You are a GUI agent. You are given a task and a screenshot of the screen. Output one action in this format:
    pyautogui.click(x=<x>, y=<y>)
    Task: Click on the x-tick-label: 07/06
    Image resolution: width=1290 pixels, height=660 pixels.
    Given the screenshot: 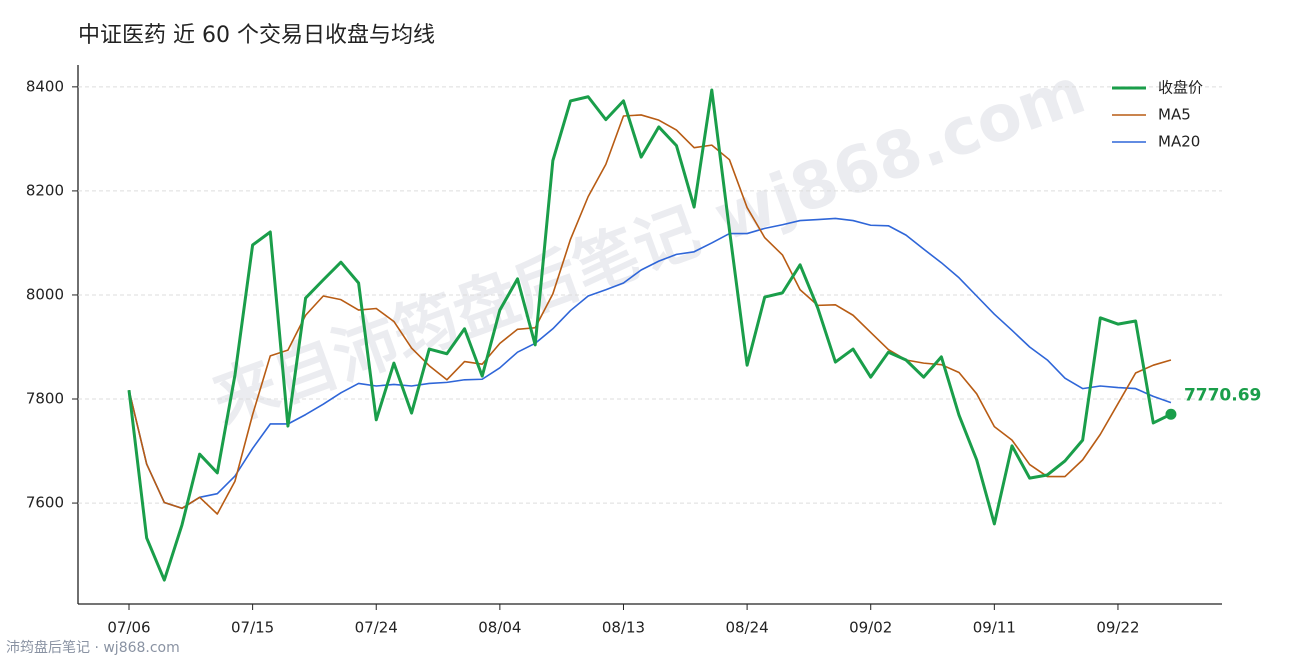 What is the action you would take?
    pyautogui.click(x=128, y=628)
    